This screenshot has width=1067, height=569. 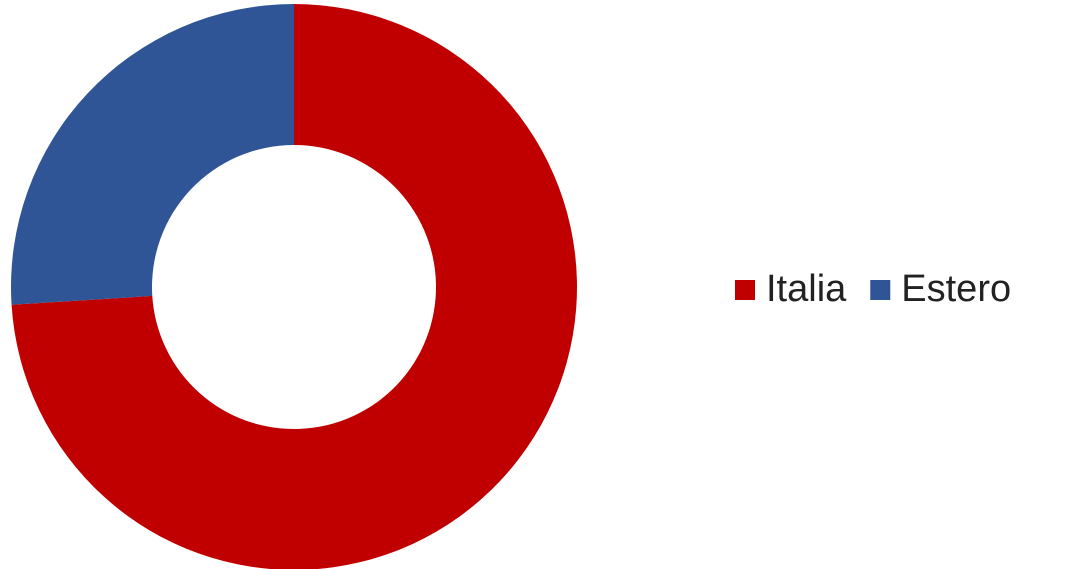 I want to click on legend-label: Estero, so click(x=956, y=289).